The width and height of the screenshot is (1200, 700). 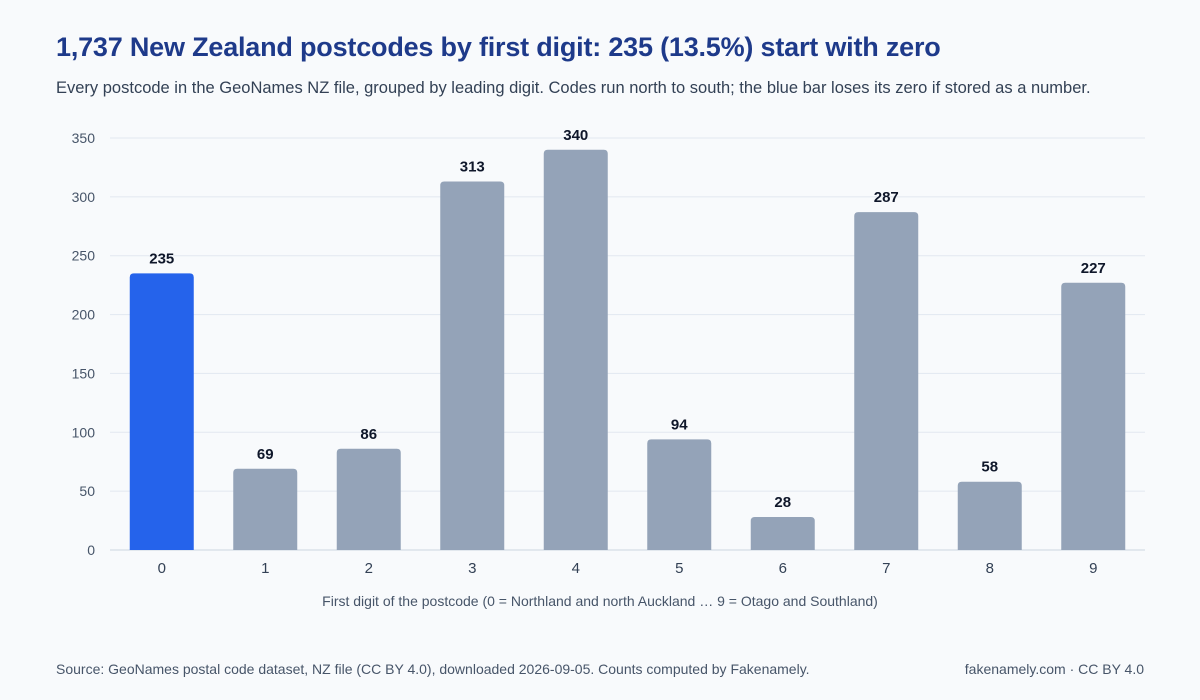 I want to click on x-tick-label: 3, so click(x=472, y=568).